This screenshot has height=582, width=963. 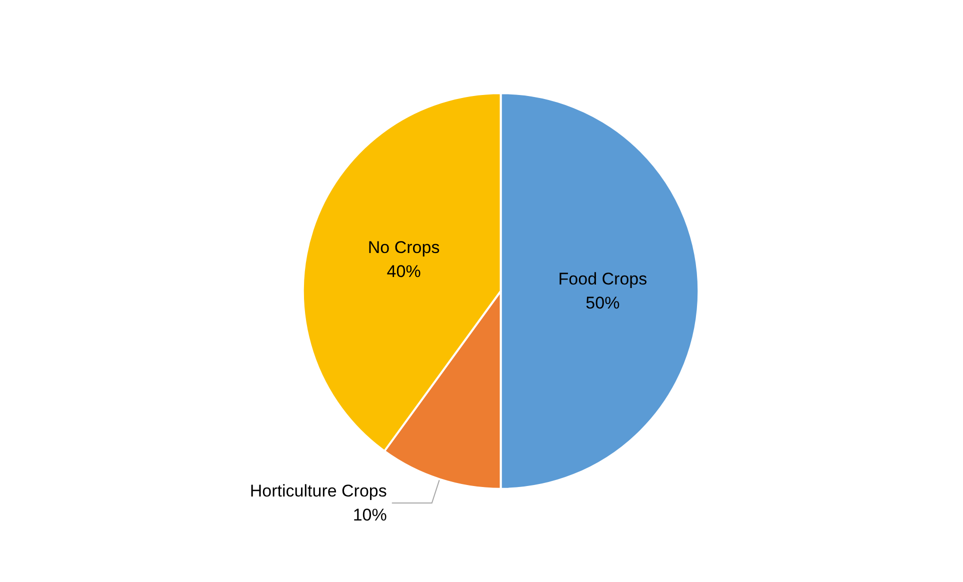 What do you see at coordinates (403, 271) in the screenshot?
I see `data-label: 40%` at bounding box center [403, 271].